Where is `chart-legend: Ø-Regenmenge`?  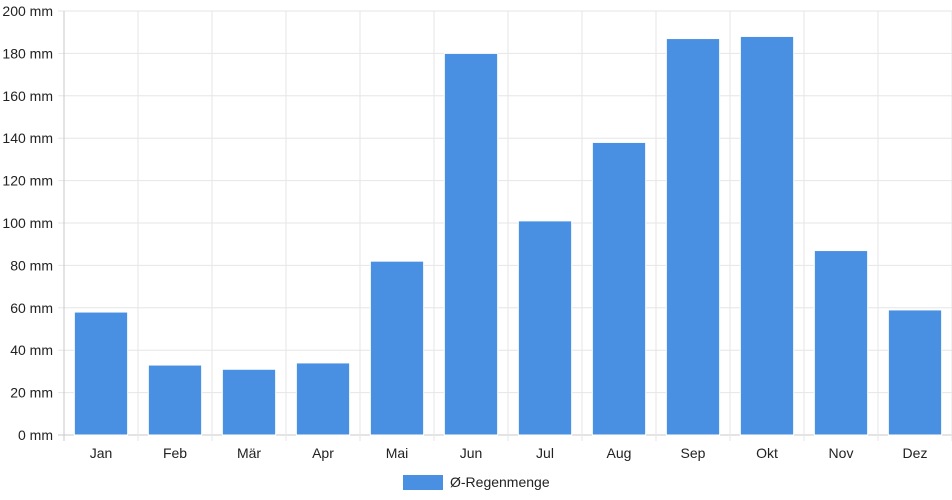
chart-legend: Ø-Regenmenge is located at coordinates (476, 482).